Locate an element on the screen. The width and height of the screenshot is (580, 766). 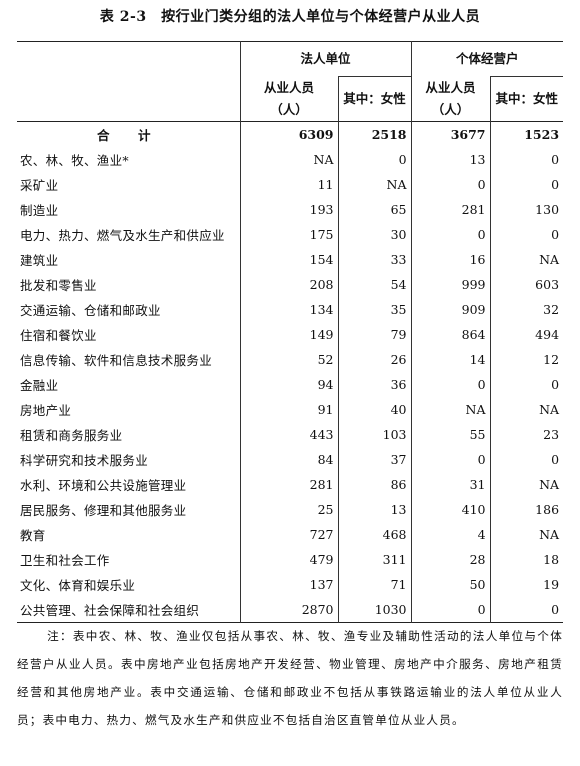
row-label: 金融业 is located at coordinates (39, 385).